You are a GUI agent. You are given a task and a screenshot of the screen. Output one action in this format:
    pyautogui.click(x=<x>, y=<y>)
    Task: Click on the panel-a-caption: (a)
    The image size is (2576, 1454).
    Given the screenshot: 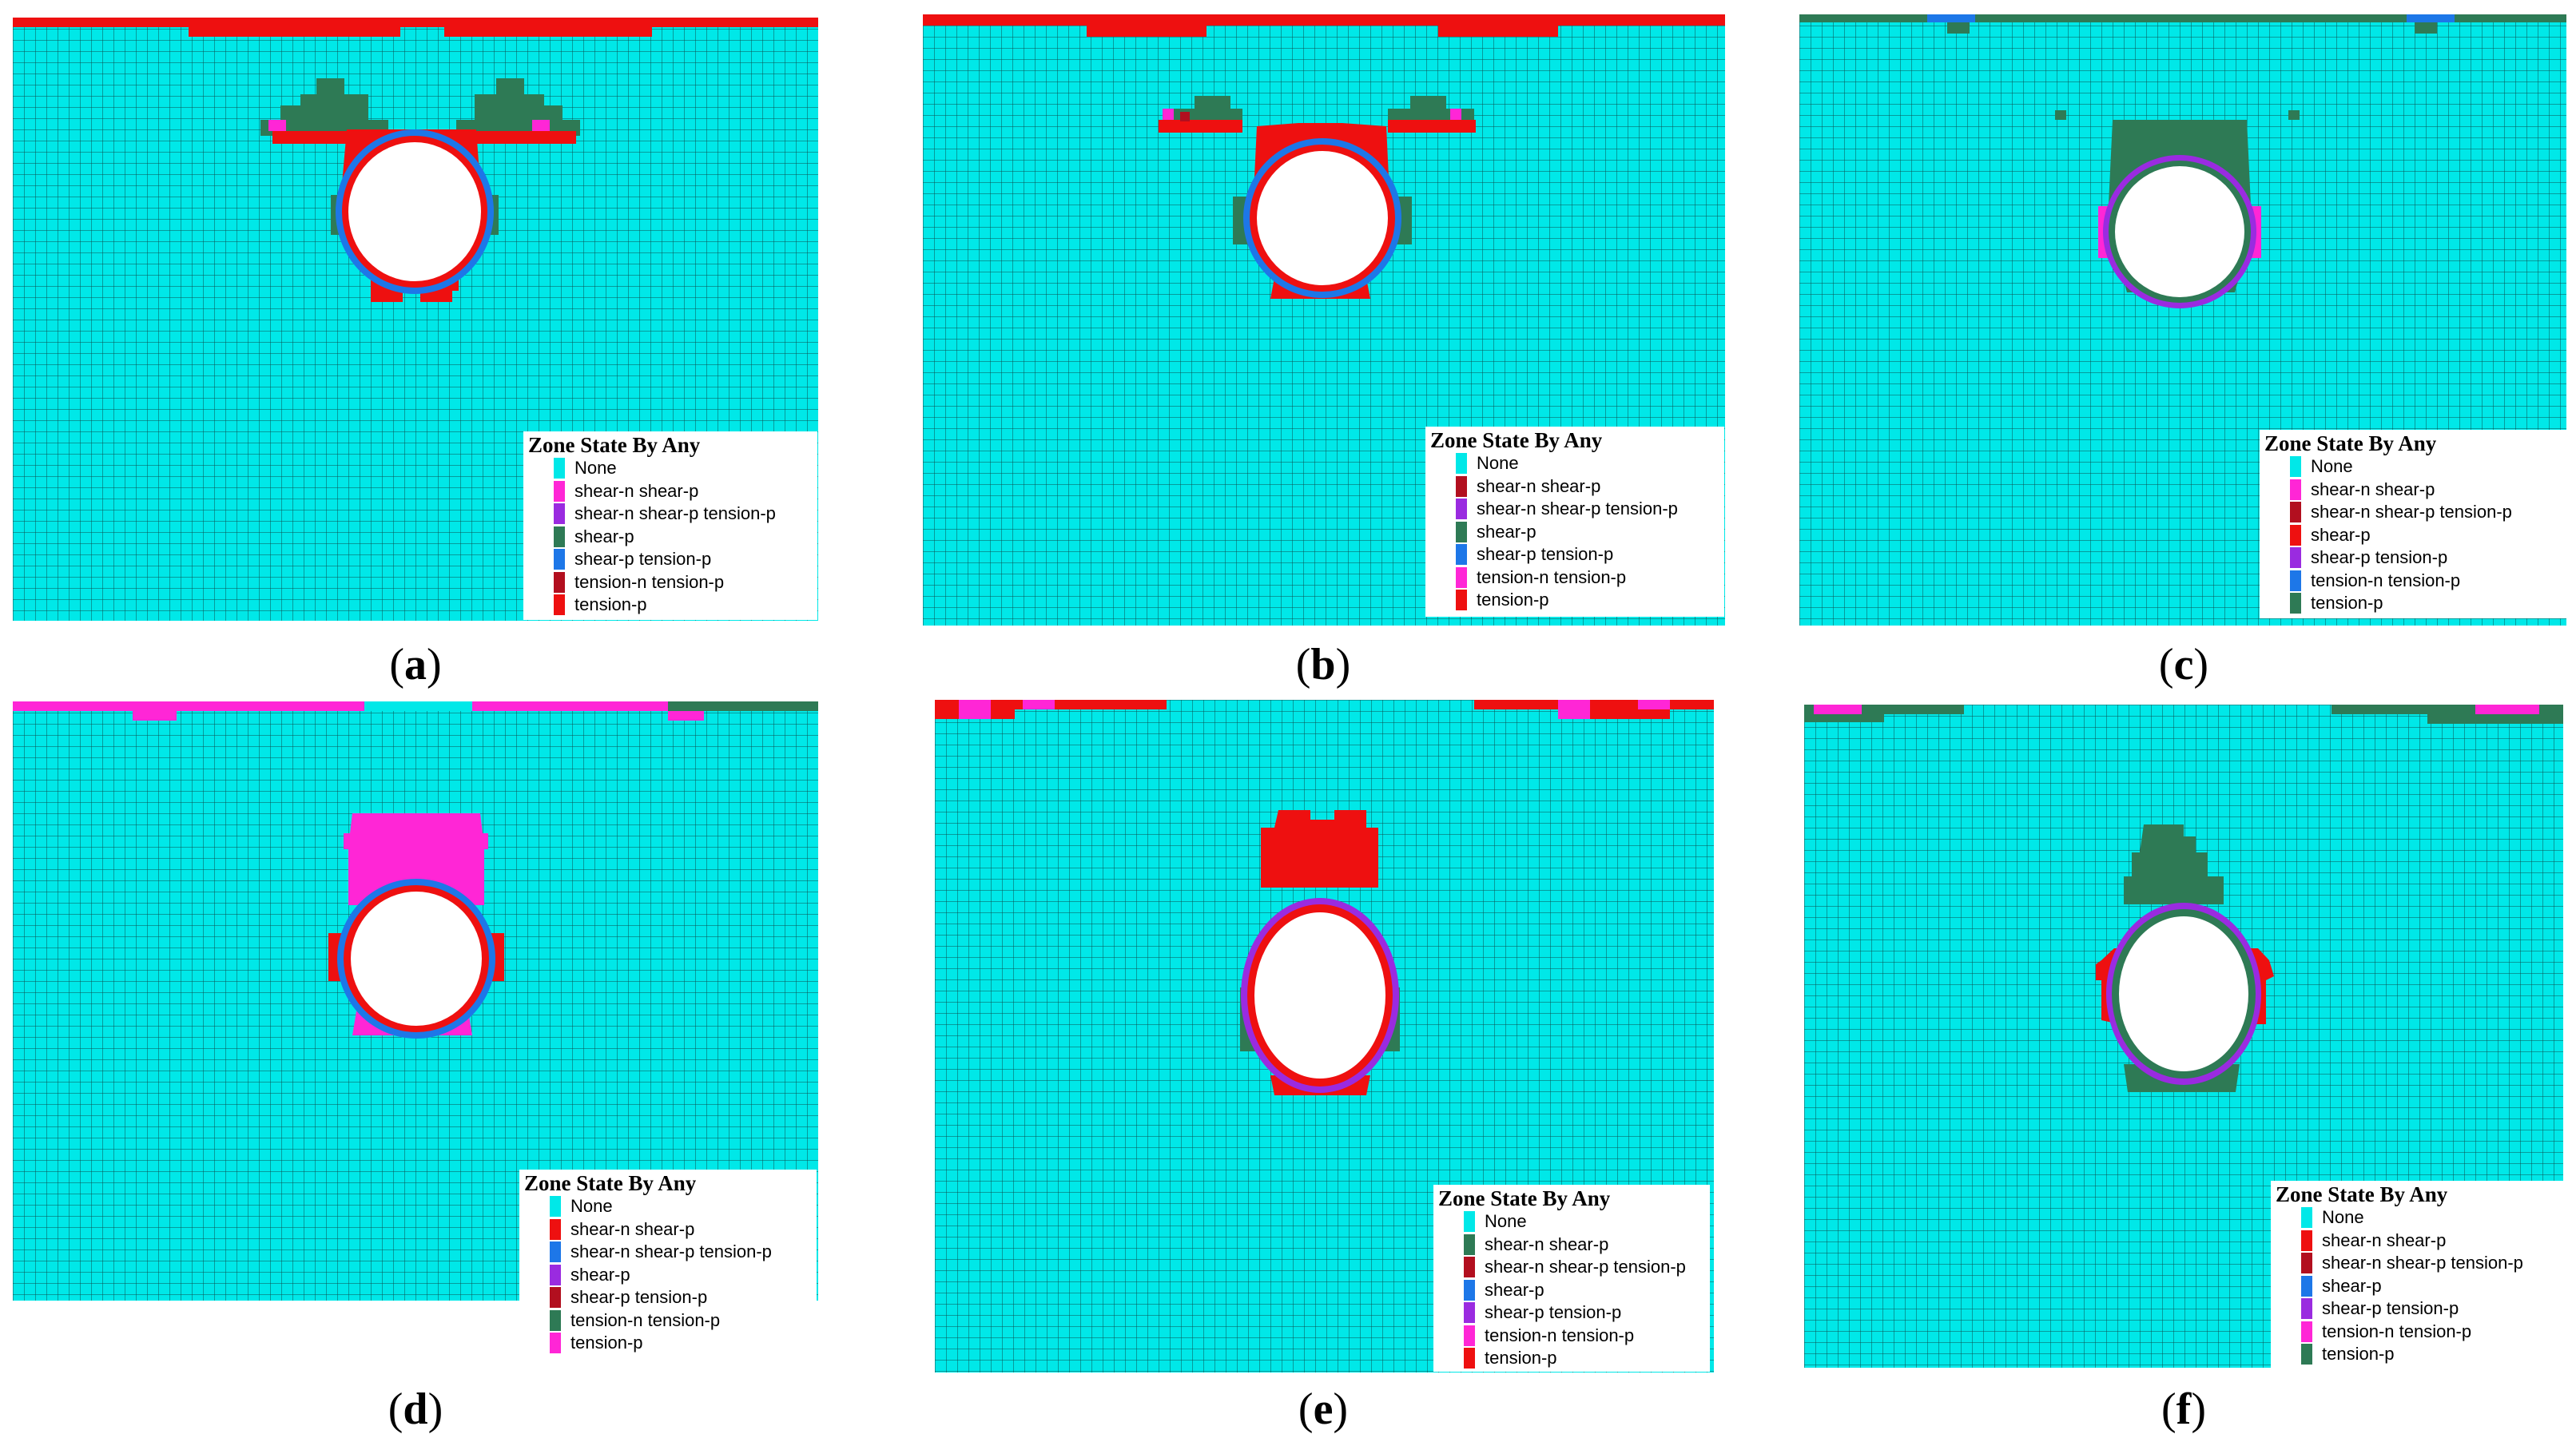 What is the action you would take?
    pyautogui.click(x=415, y=664)
    